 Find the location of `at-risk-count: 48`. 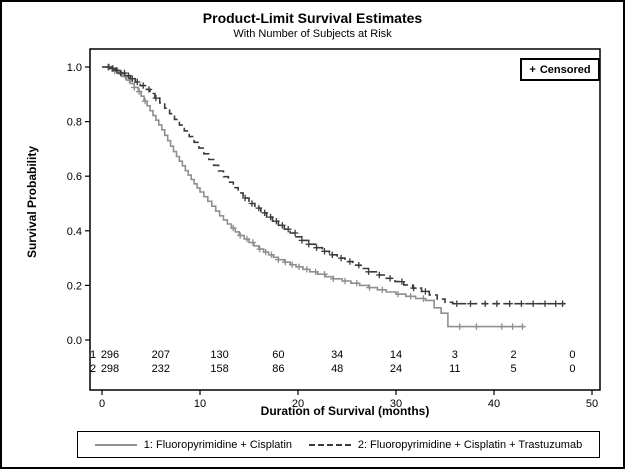

at-risk-count: 48 is located at coordinates (337, 369).